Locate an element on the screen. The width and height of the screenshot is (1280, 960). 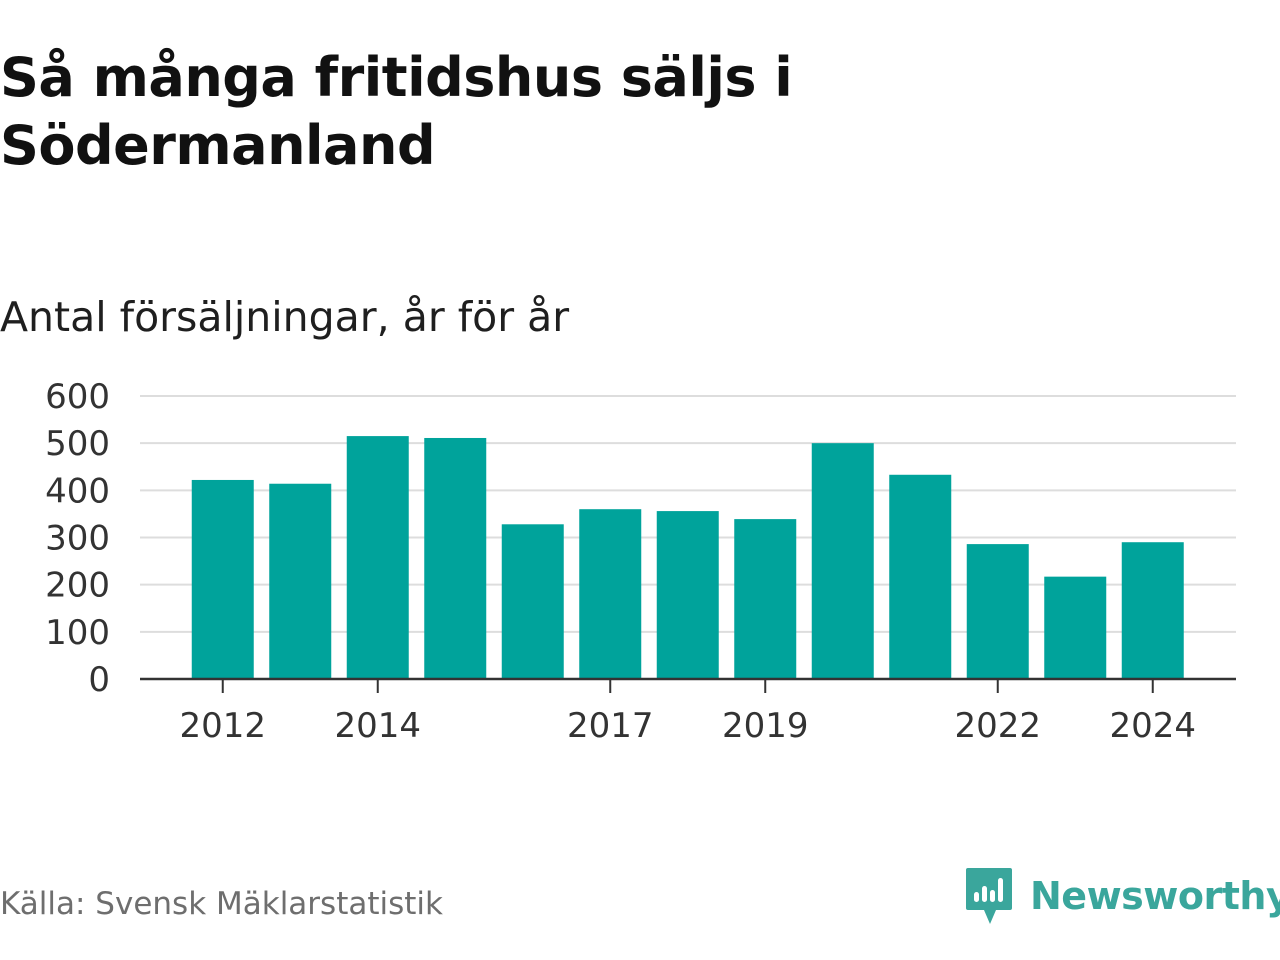
y-tick-label: 200 is located at coordinates (77, 586).